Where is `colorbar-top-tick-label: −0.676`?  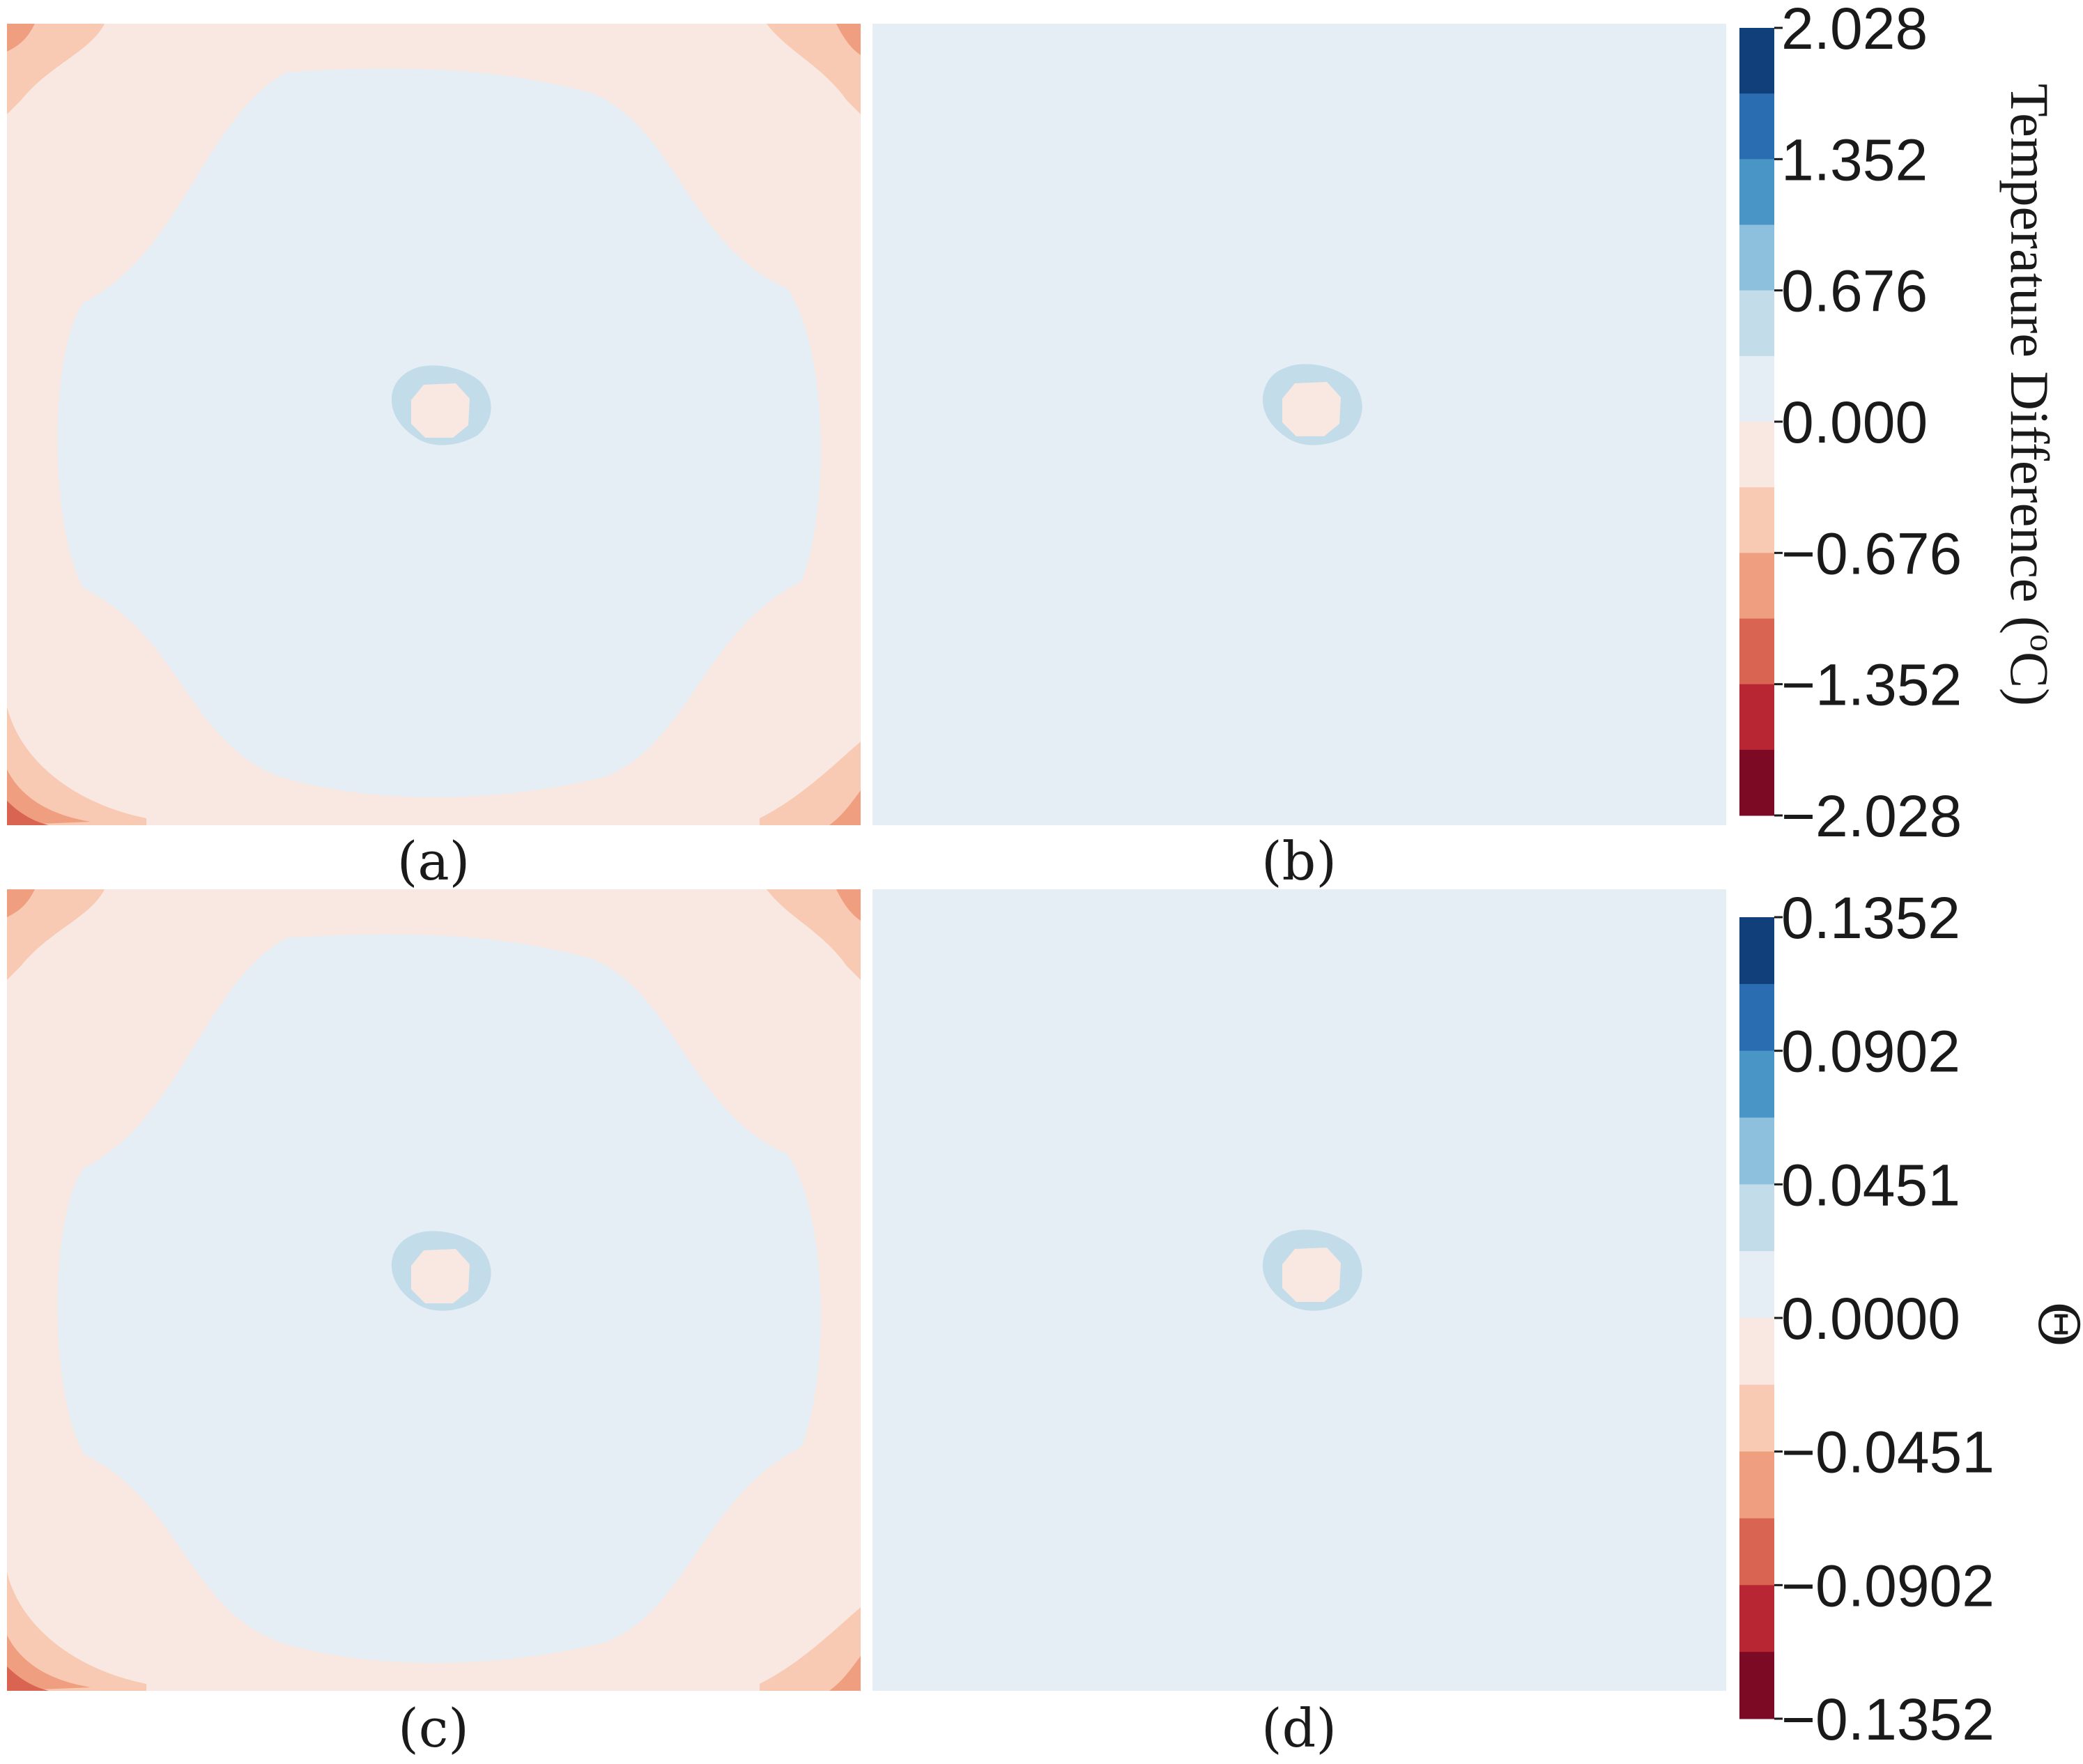 colorbar-top-tick-label: −0.676 is located at coordinates (1871, 553).